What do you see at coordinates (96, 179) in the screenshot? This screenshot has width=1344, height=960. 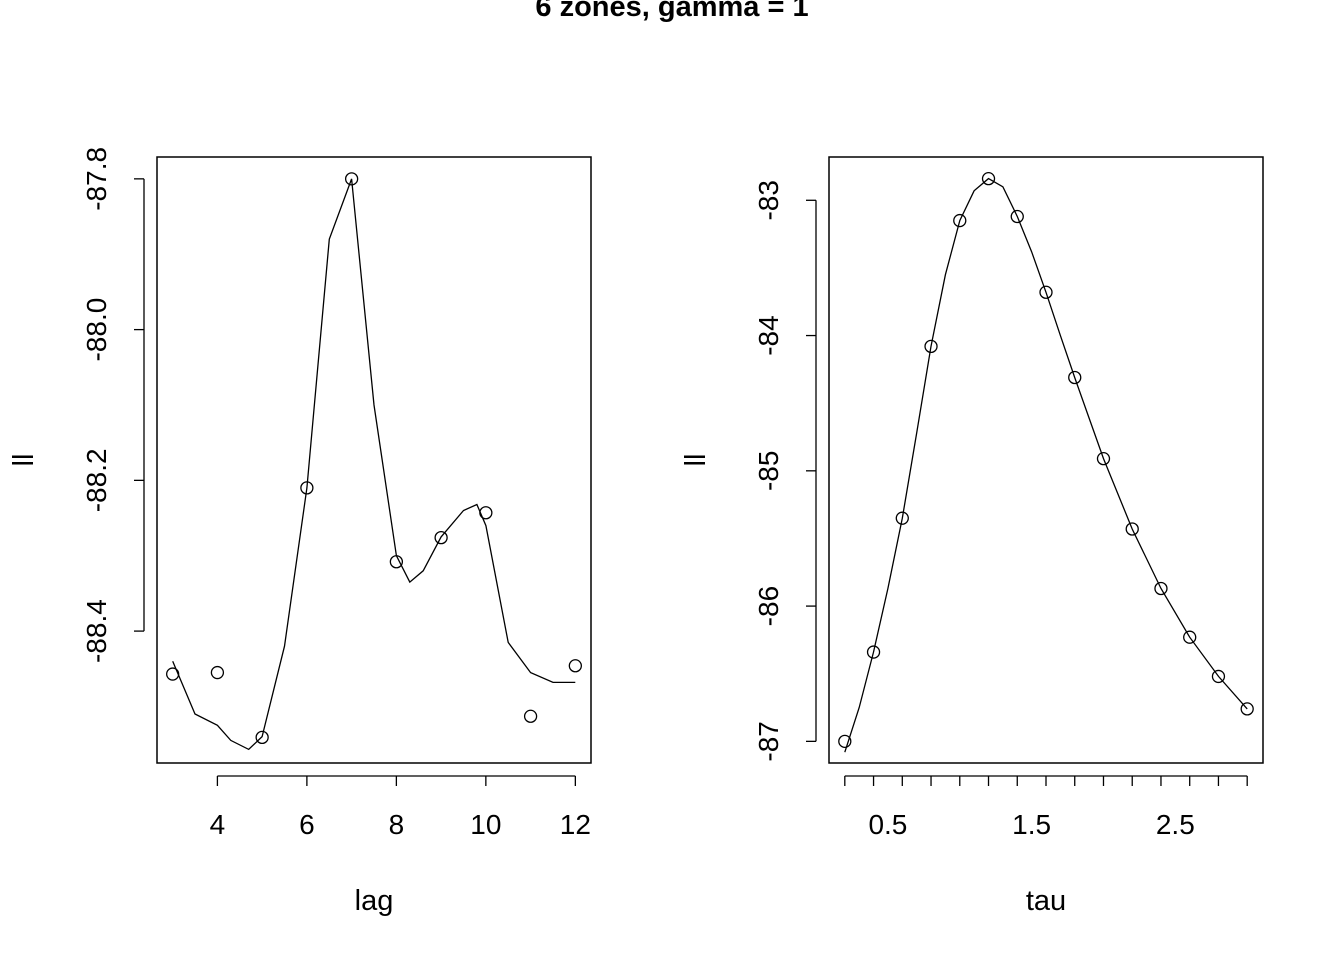 I see `y-tick-label: -87.8` at bounding box center [96, 179].